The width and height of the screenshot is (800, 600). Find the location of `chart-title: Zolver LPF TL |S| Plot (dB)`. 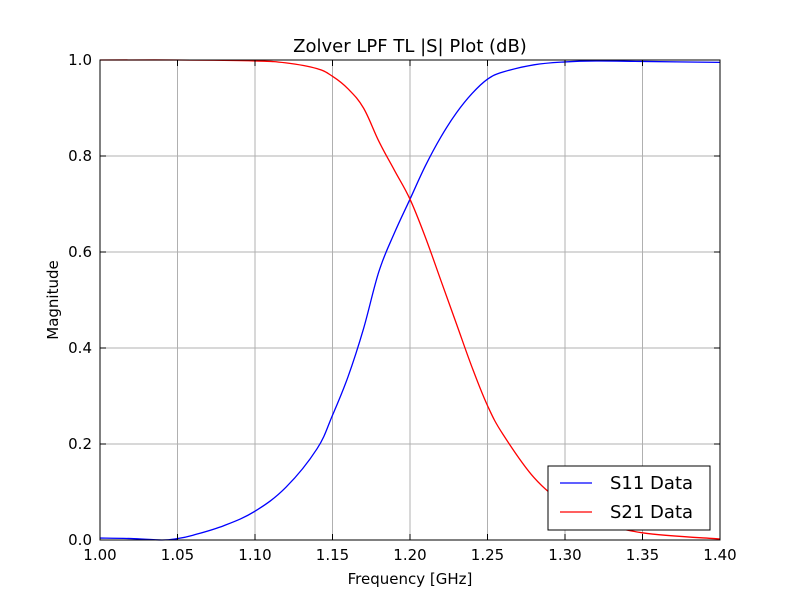

chart-title: Zolver LPF TL |S| Plot (dB) is located at coordinates (410, 46).